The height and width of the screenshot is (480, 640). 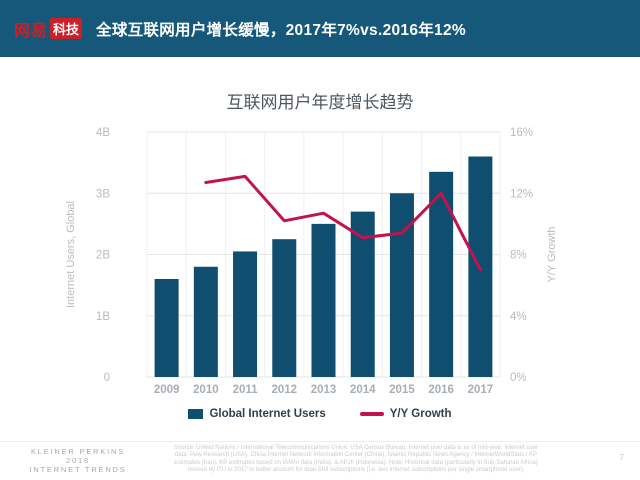 What do you see at coordinates (521, 194) in the screenshot?
I see `right-axis-tick: 12%` at bounding box center [521, 194].